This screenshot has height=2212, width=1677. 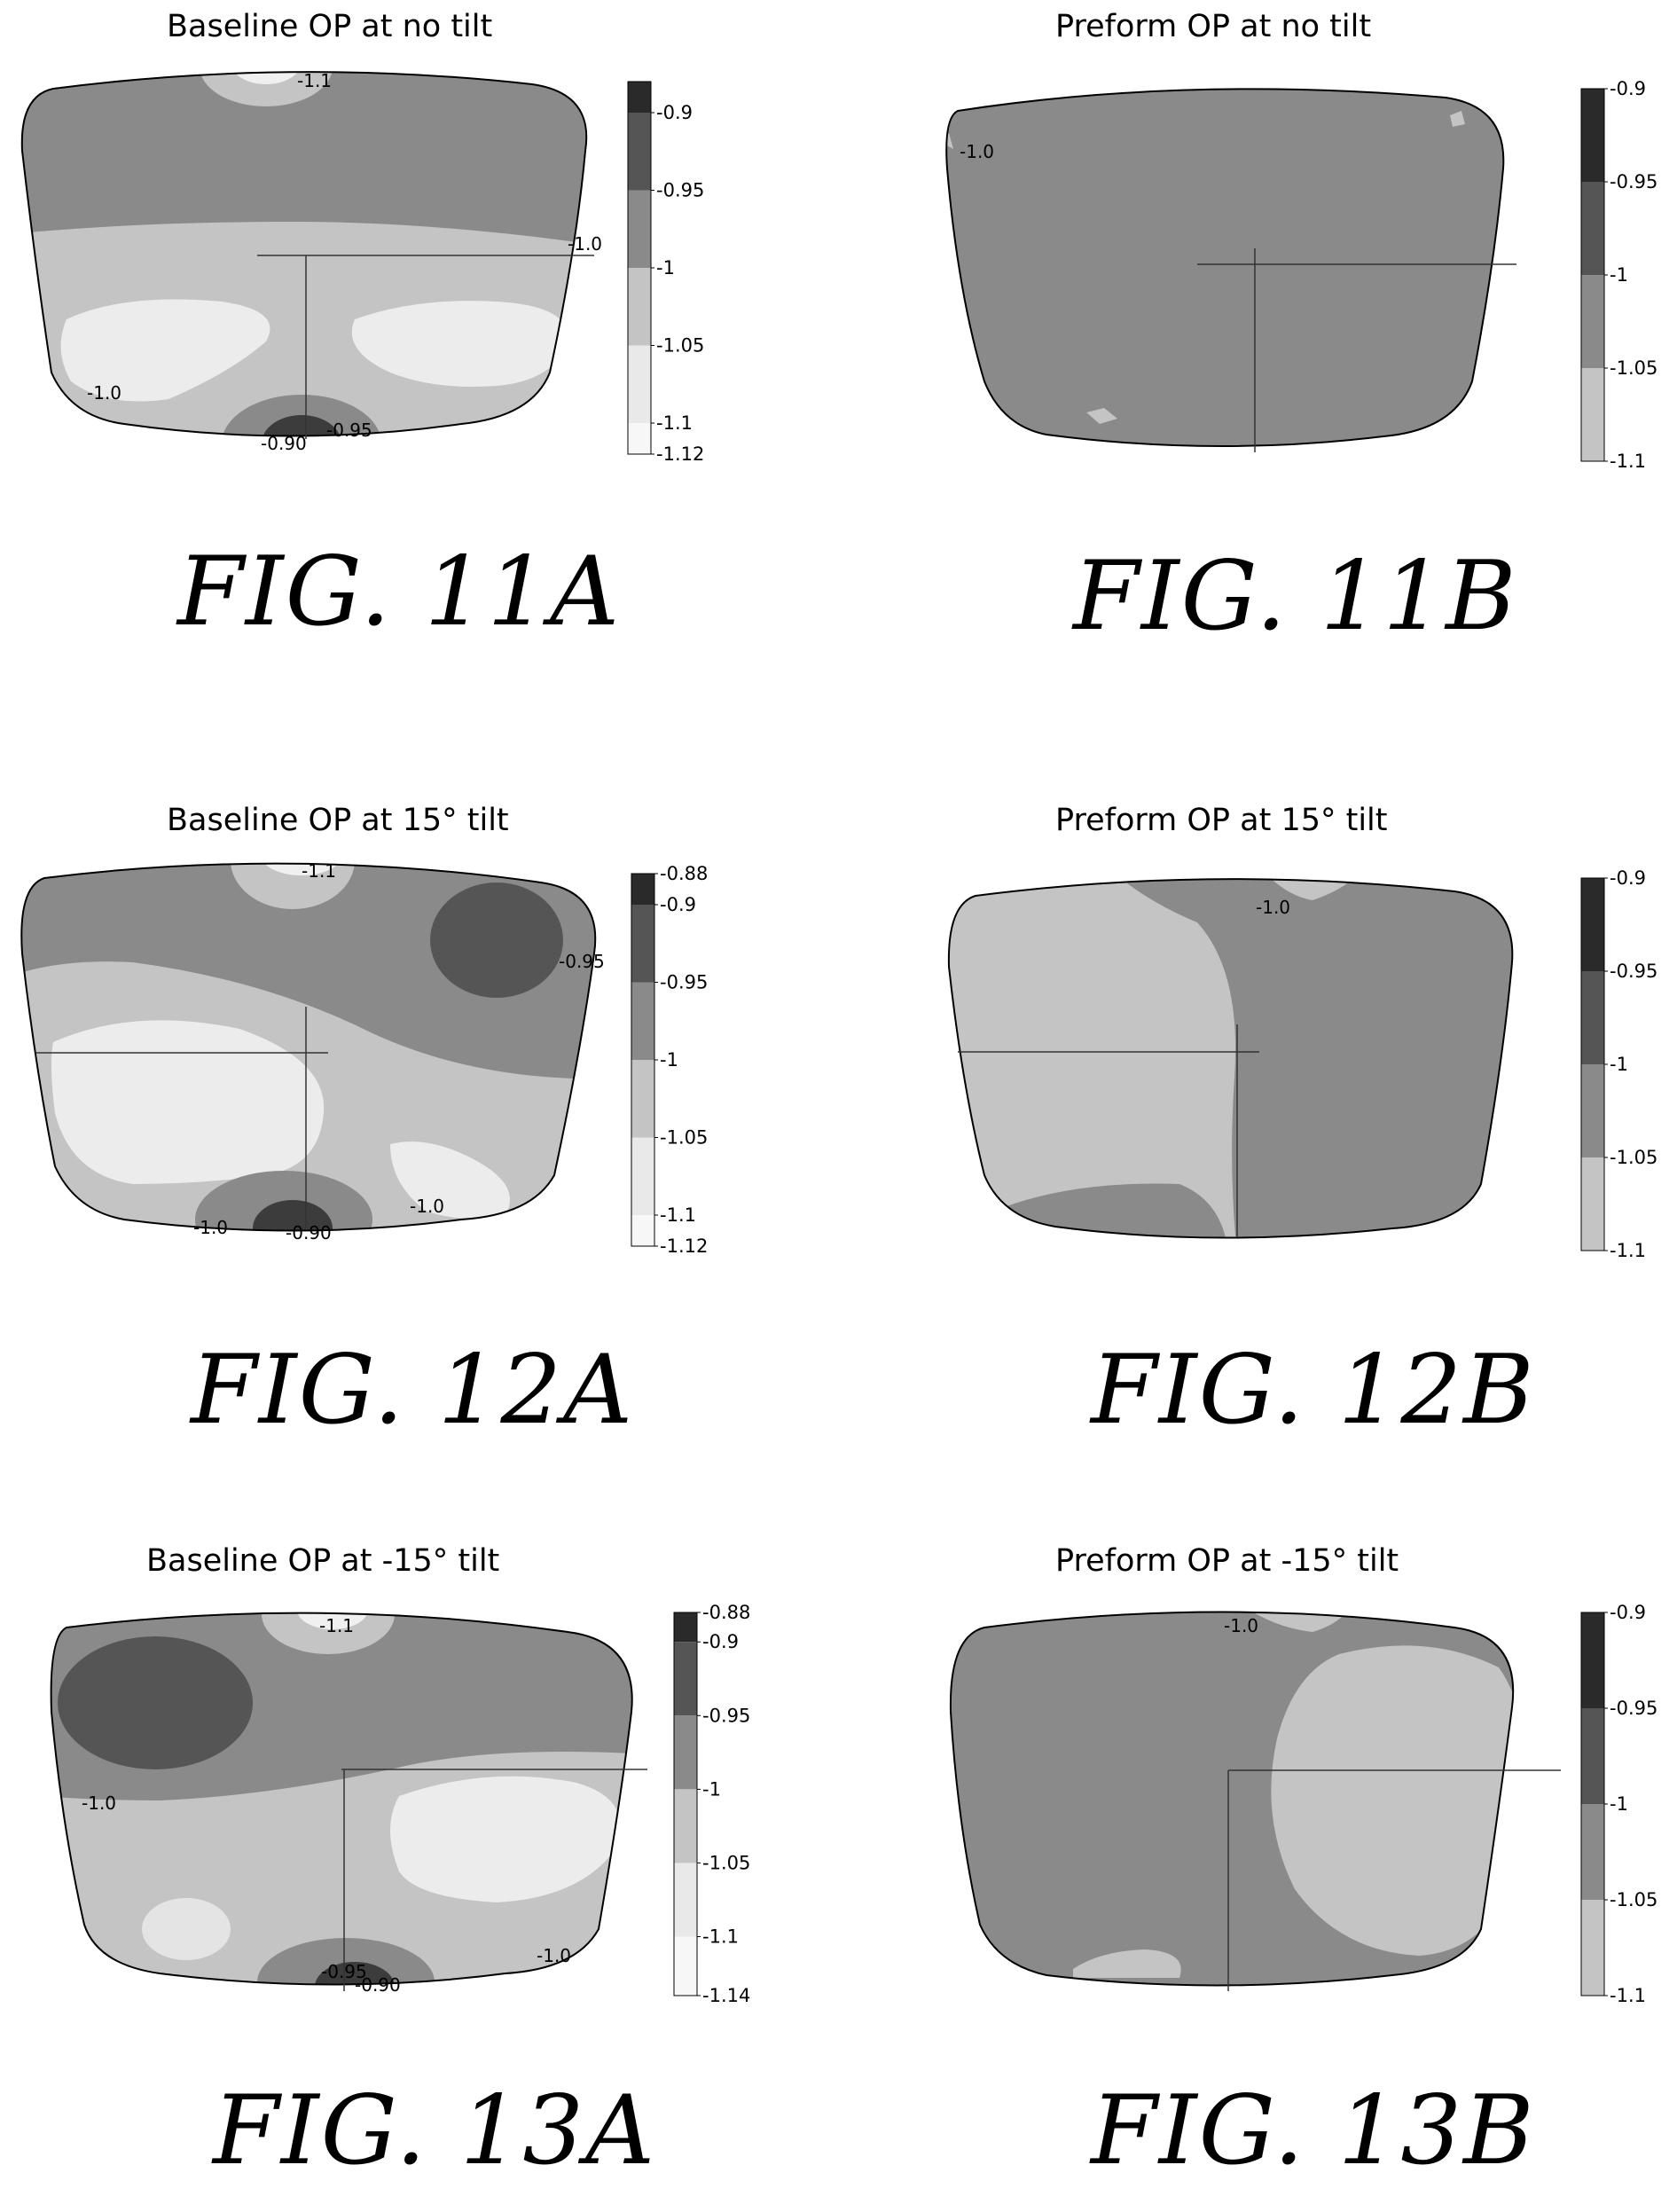 I want to click on figure-label: FIG. 11A, so click(x=399, y=592).